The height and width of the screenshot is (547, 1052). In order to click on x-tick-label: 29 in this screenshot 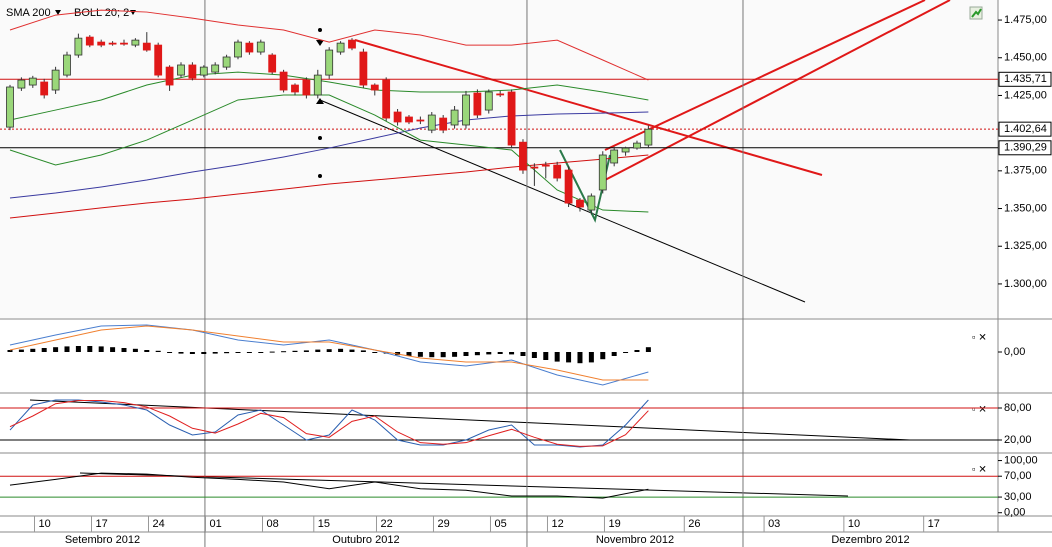, I will do `click(443, 524)`.